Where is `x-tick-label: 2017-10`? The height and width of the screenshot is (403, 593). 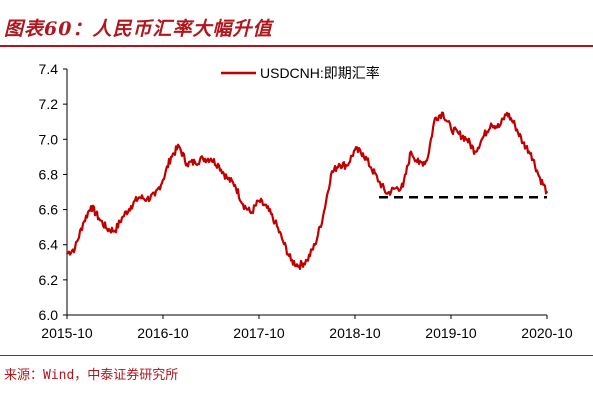
x-tick-label: 2017-10 is located at coordinates (259, 333).